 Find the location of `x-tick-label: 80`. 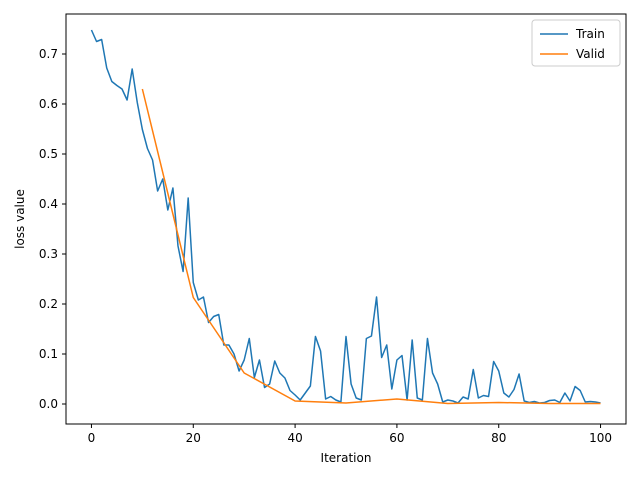

x-tick-label: 80 is located at coordinates (498, 438).